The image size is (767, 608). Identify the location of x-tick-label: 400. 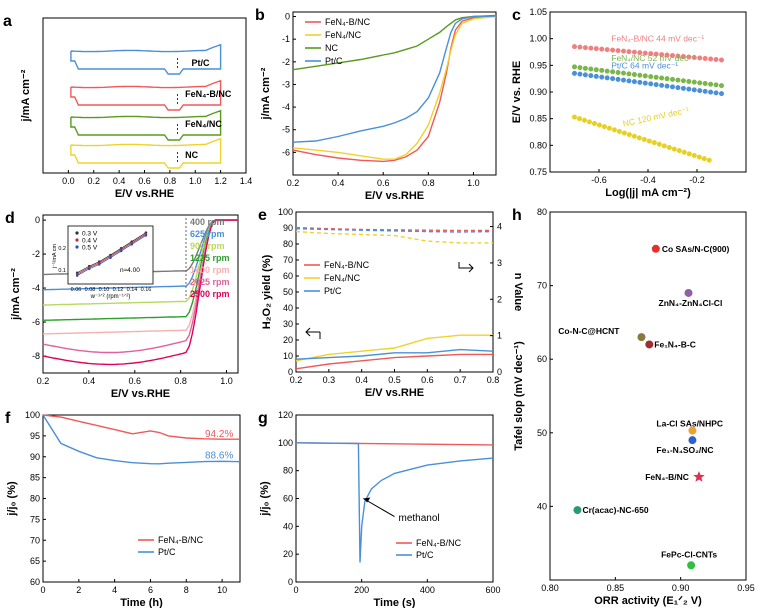
(427, 590).